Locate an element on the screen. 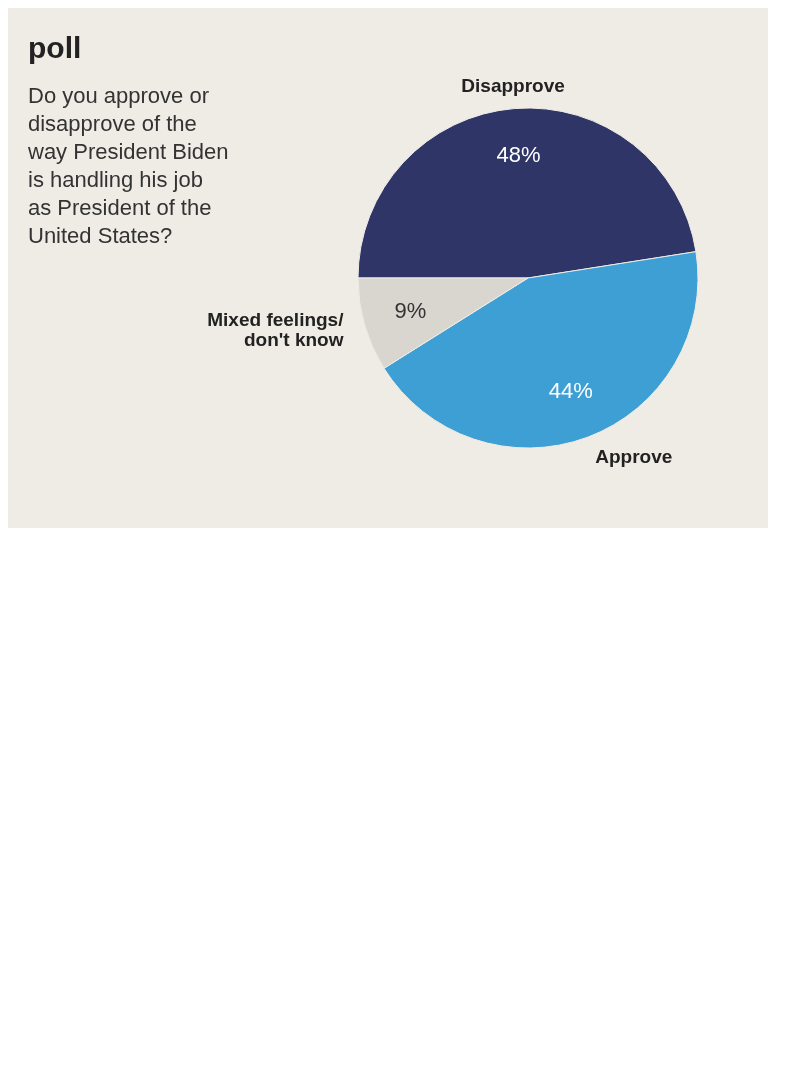  slice-label: Mixed feelings/ don't know is located at coordinates (276, 330).